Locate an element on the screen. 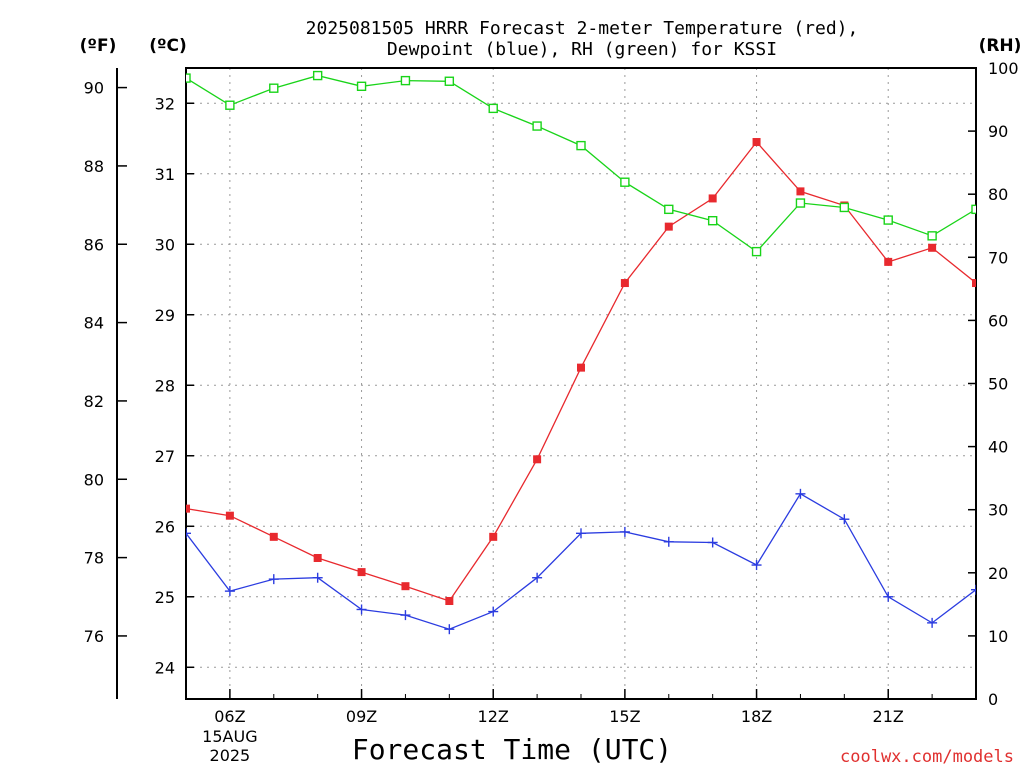 The height and width of the screenshot is (768, 1024). rh-tick-label-0: 0 is located at coordinates (993, 699).